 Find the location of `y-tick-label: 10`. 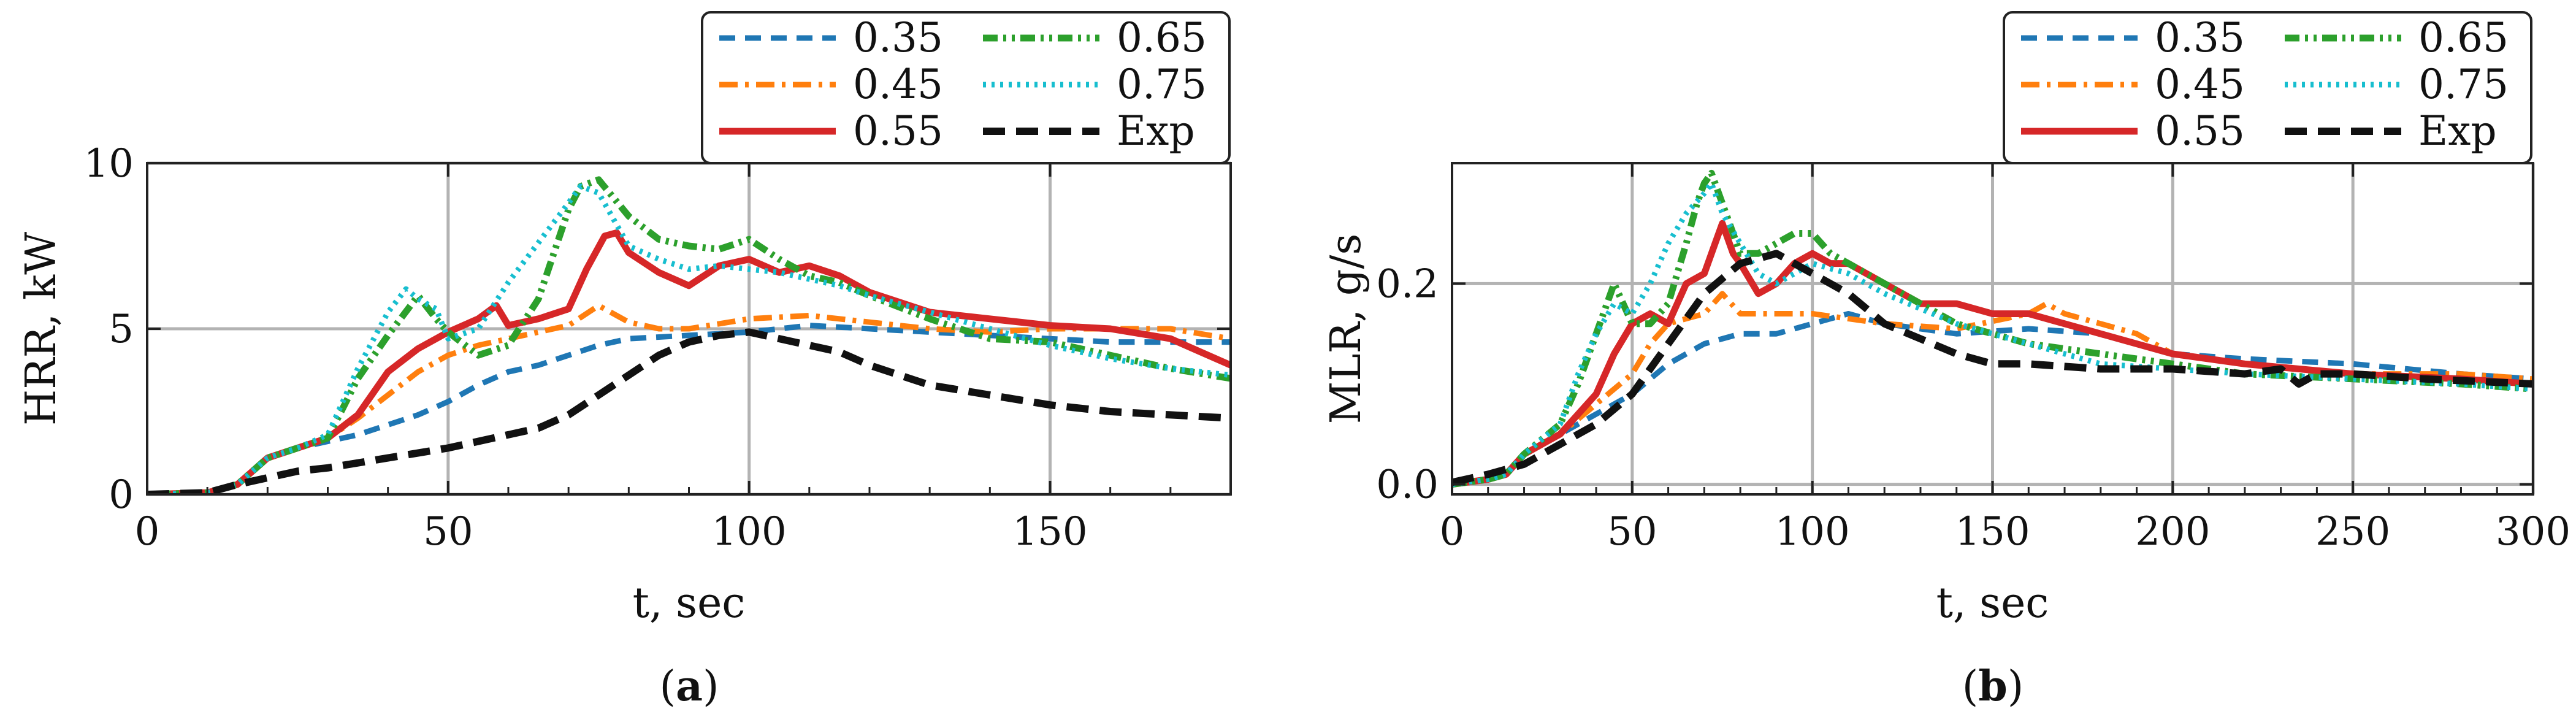

y-tick-label: 10 is located at coordinates (109, 163).